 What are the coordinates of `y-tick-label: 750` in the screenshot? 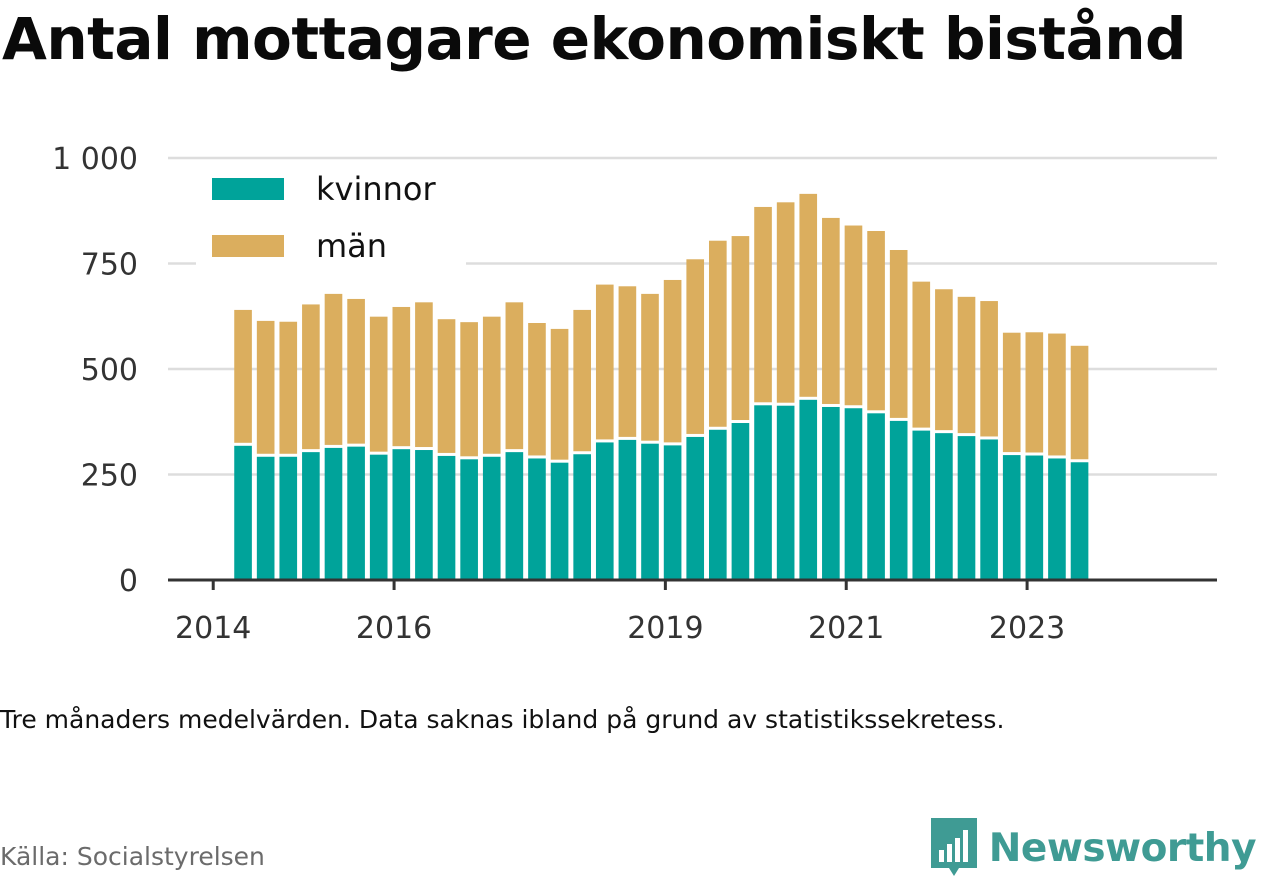 It's located at (109, 265).